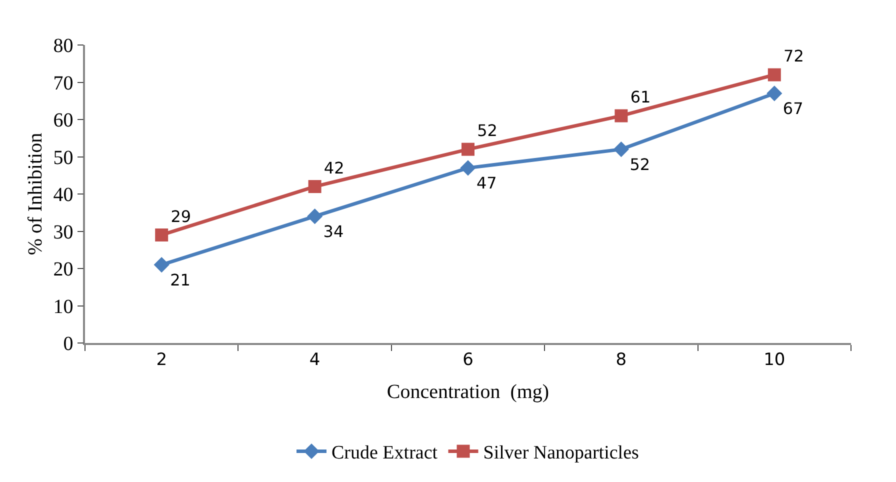 Image resolution: width=896 pixels, height=482 pixels. What do you see at coordinates (333, 231) in the screenshot?
I see `data-label: 34` at bounding box center [333, 231].